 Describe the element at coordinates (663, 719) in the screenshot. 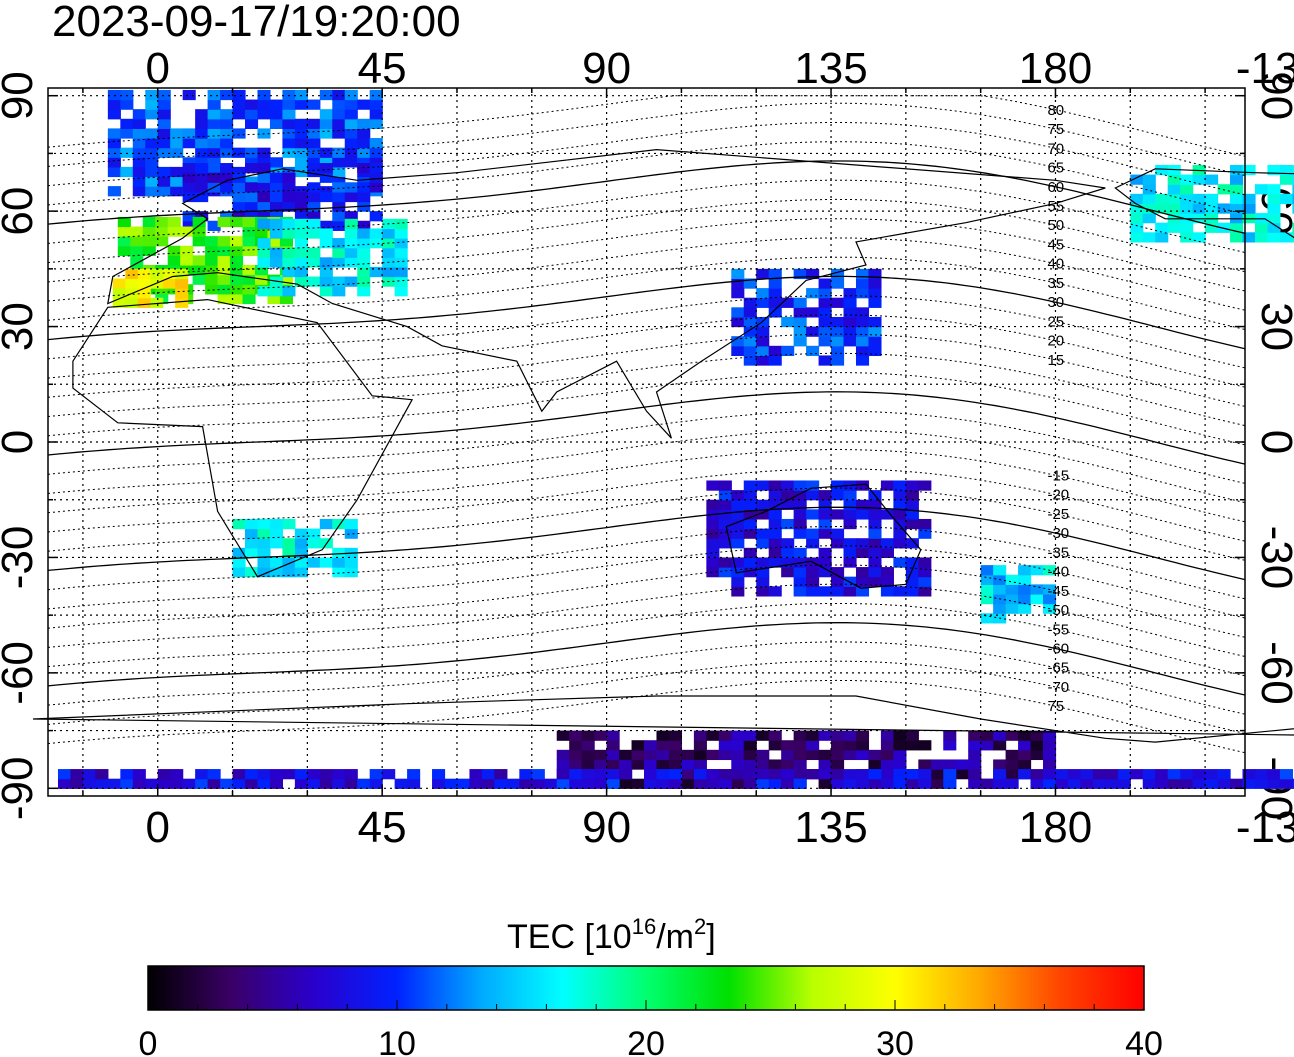

I see `coastline` at that location.